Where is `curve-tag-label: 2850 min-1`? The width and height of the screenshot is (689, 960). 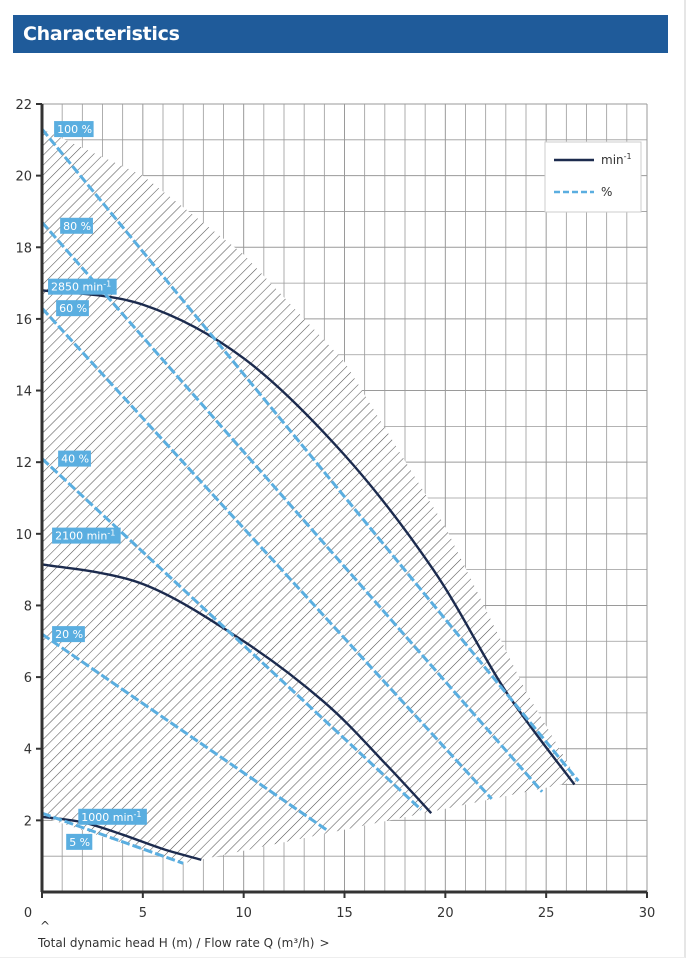 curve-tag-label: 2850 min-1 is located at coordinates (81, 287).